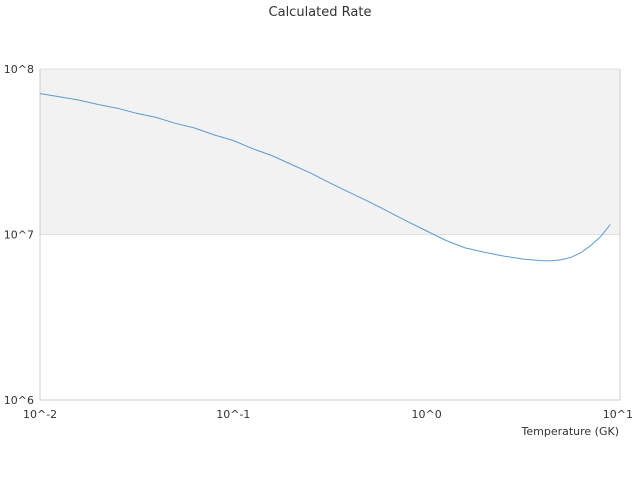 This screenshot has height=480, width=640. I want to click on chart-title: Calculated Rate, so click(320, 12).